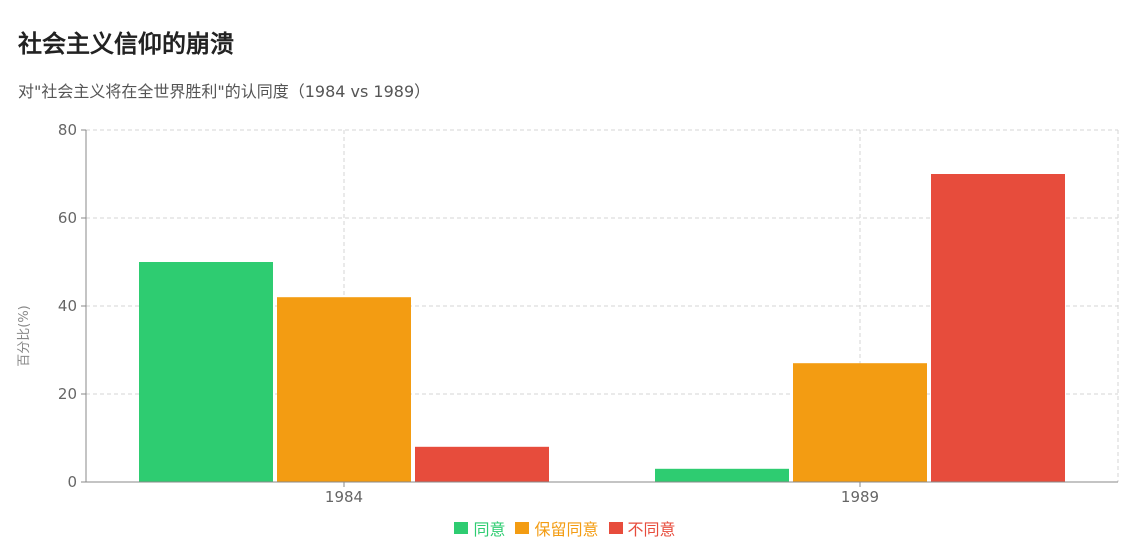  Describe the element at coordinates (860, 497) in the screenshot. I see `x-tick-label: 1989` at that location.